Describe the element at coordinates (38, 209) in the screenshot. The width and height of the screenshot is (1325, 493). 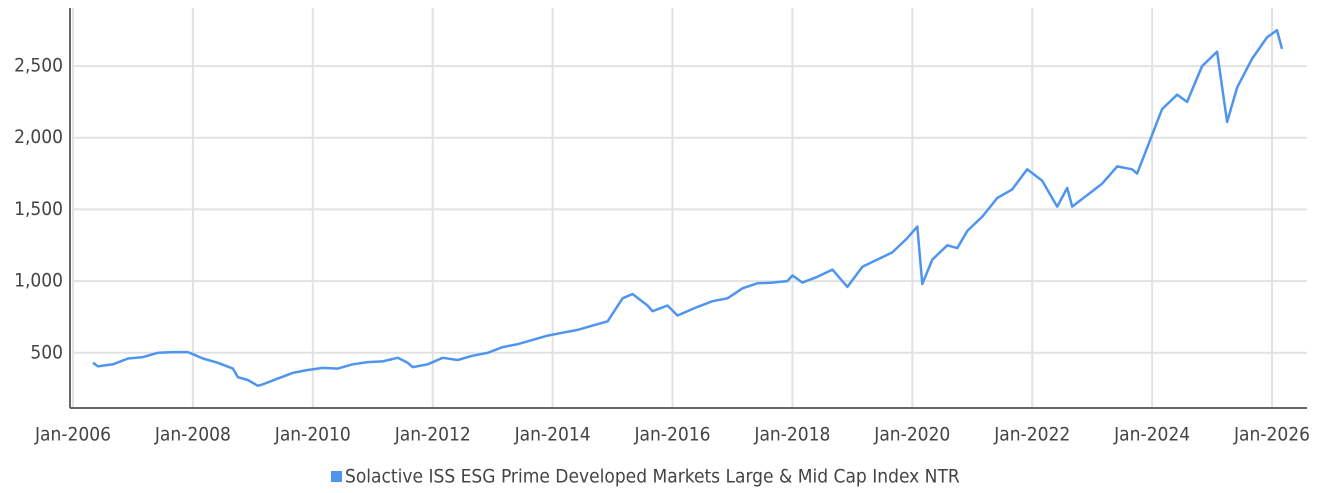
I see `y-tick-label: 1,500` at that location.